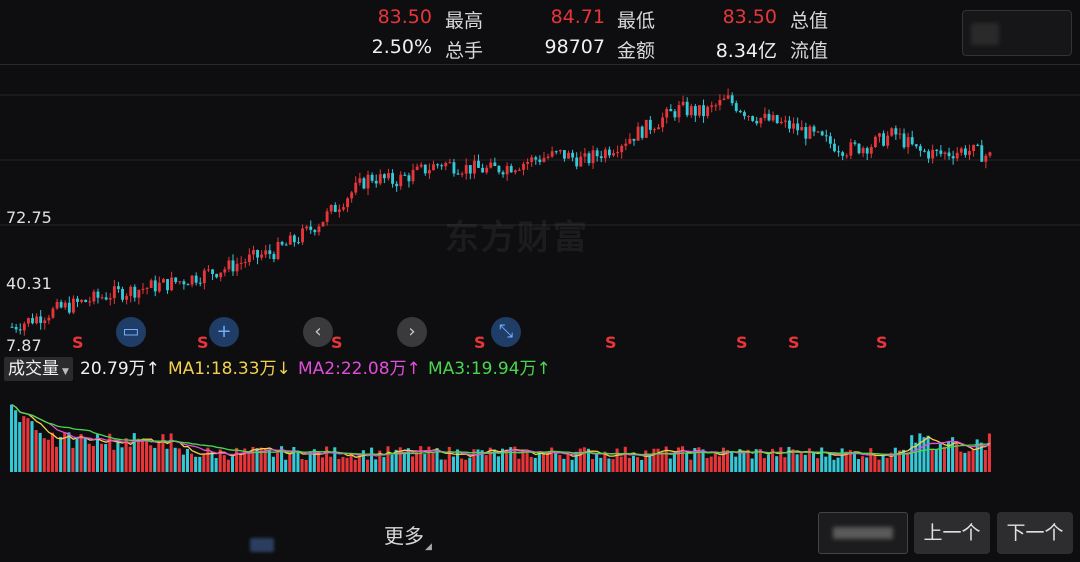  Describe the element at coordinates (952, 533) in the screenshot. I see `previous-button: 上一个` at that location.